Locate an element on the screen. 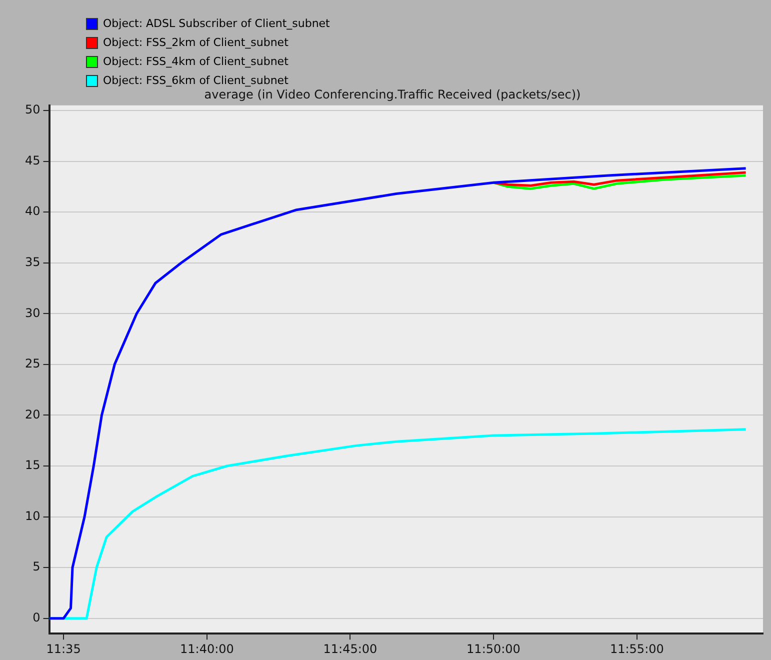 This screenshot has width=771, height=660. legend-label: Object: ADSL Subscriber of Client_subnet is located at coordinates (216, 24).